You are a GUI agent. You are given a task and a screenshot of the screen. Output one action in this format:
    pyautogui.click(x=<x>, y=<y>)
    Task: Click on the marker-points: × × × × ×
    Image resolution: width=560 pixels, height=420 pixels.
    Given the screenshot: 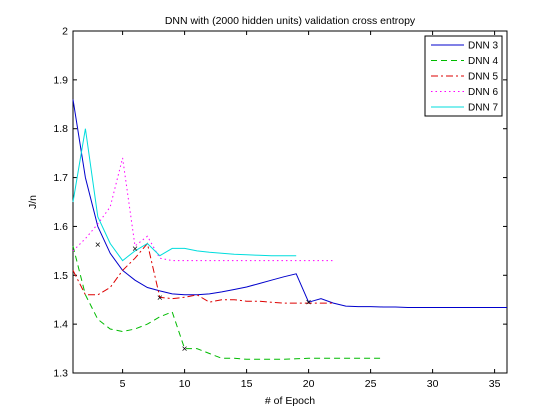 What is the action you would take?
    pyautogui.click(x=203, y=297)
    